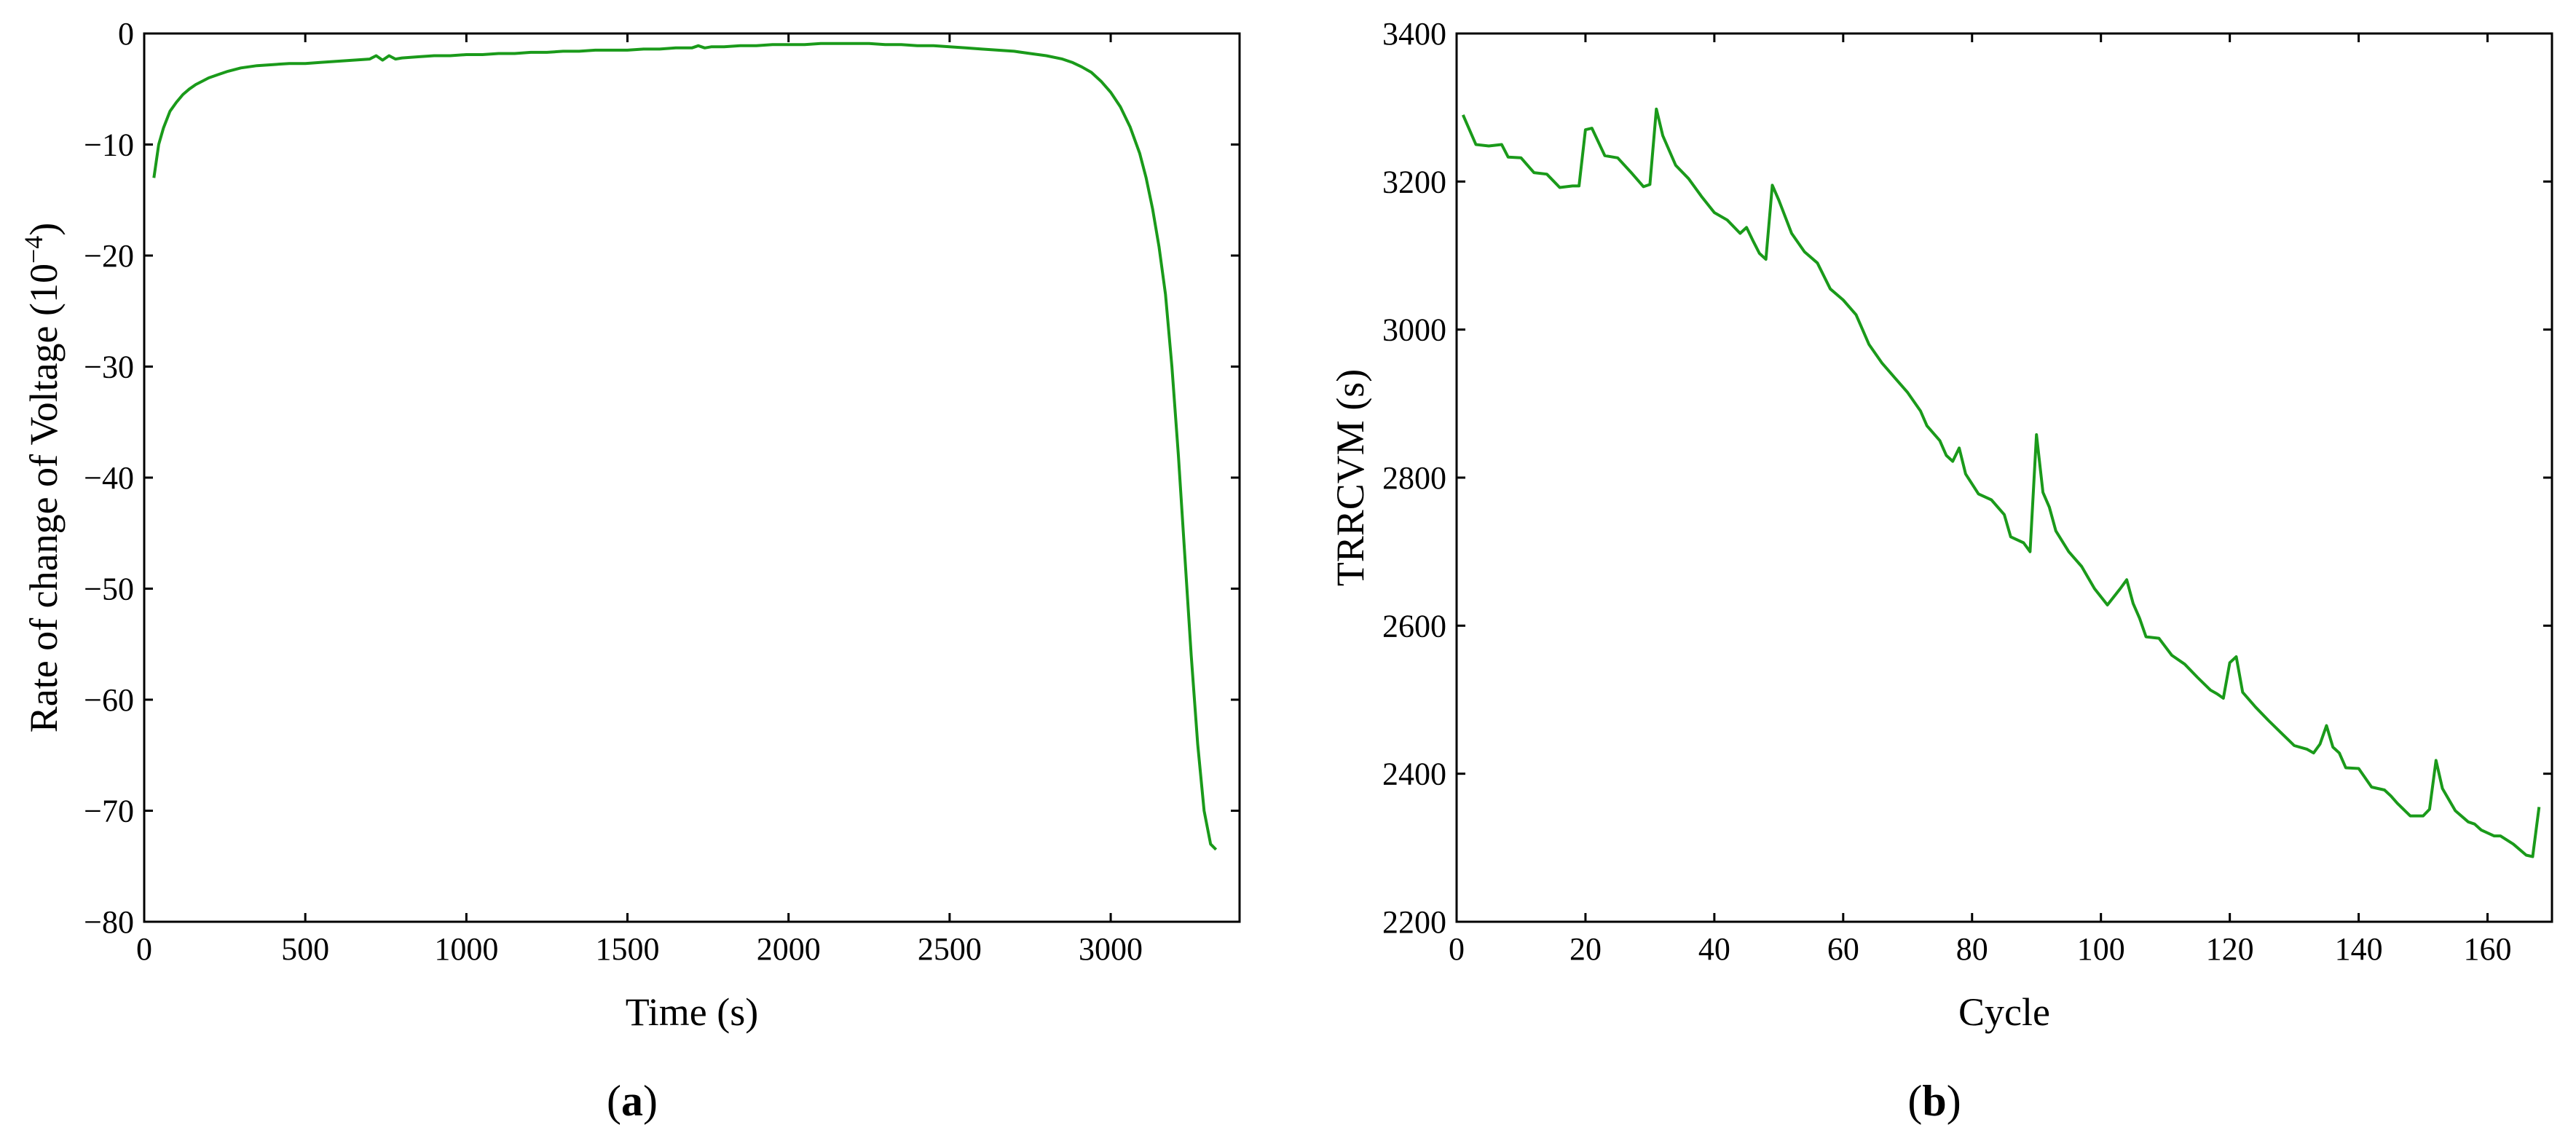 The height and width of the screenshot is (1138, 2576). What do you see at coordinates (466, 949) in the screenshot?
I see `chart-a-x-tick-label: 1000` at bounding box center [466, 949].